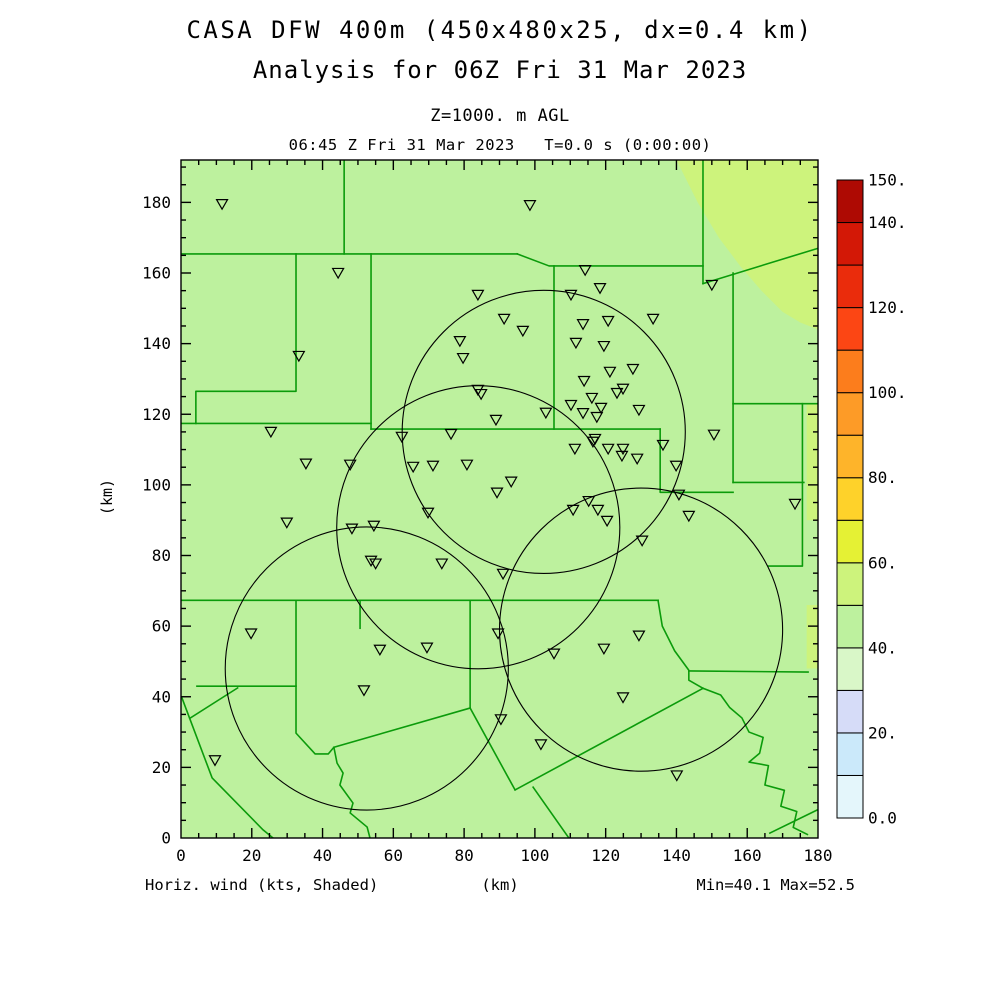 This screenshot has height=1000, width=1000. I want to click on x-tick-label: 40, so click(322, 855).